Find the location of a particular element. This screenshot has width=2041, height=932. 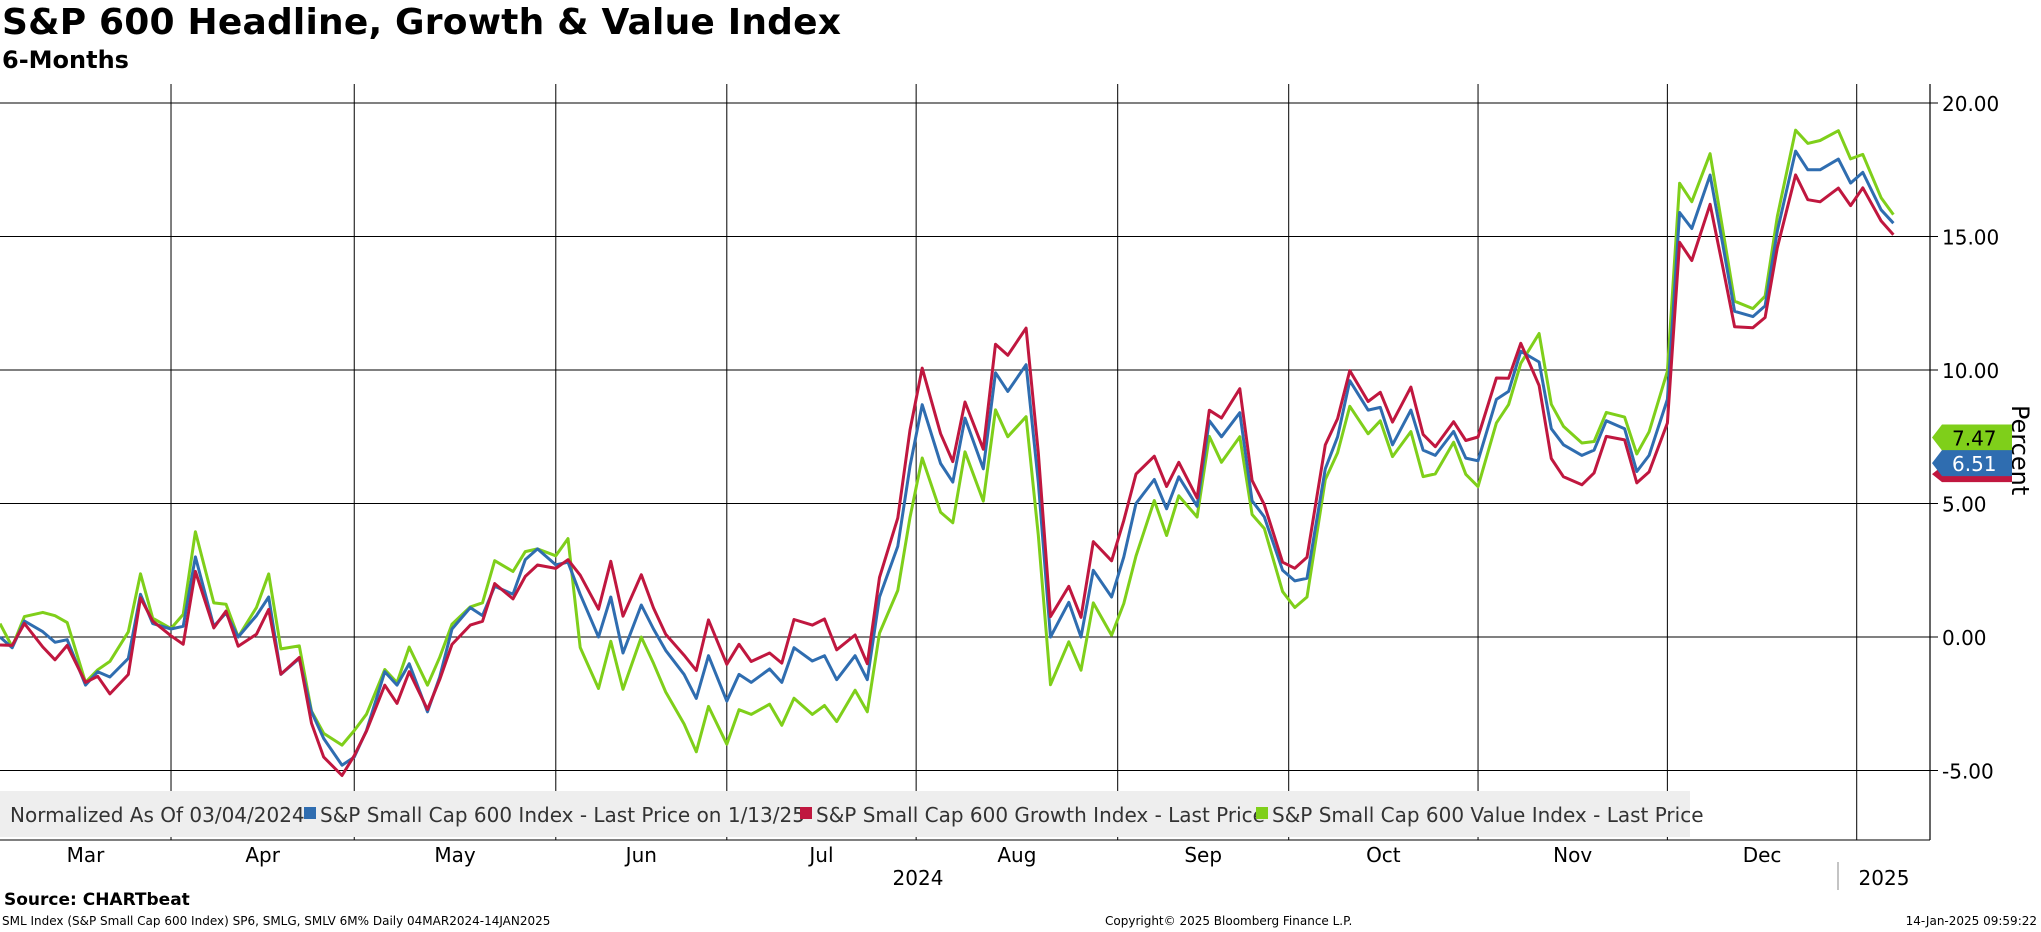

x-tick-label: Nov is located at coordinates (1572, 855).